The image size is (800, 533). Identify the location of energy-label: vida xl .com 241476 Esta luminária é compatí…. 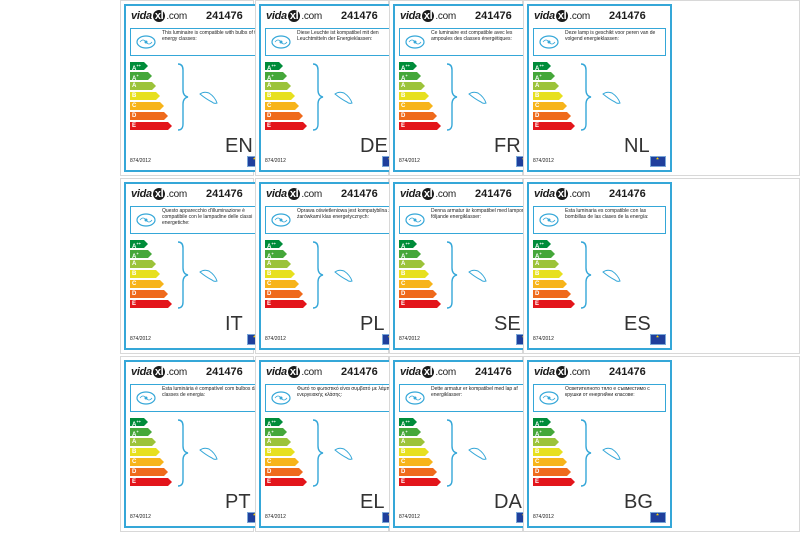
(196, 444).